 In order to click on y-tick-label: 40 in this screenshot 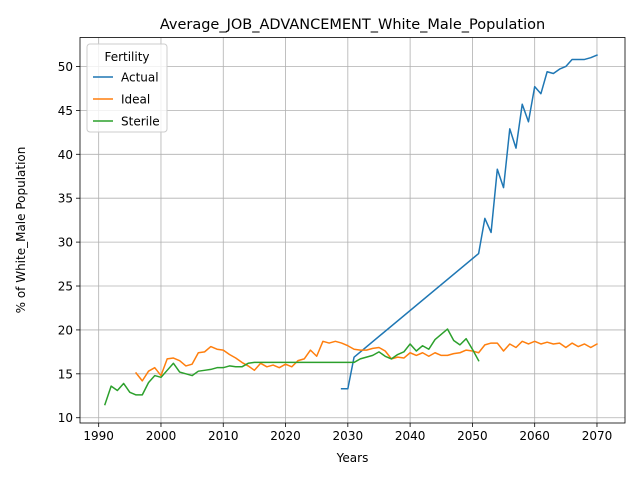, I will do `click(65, 155)`.